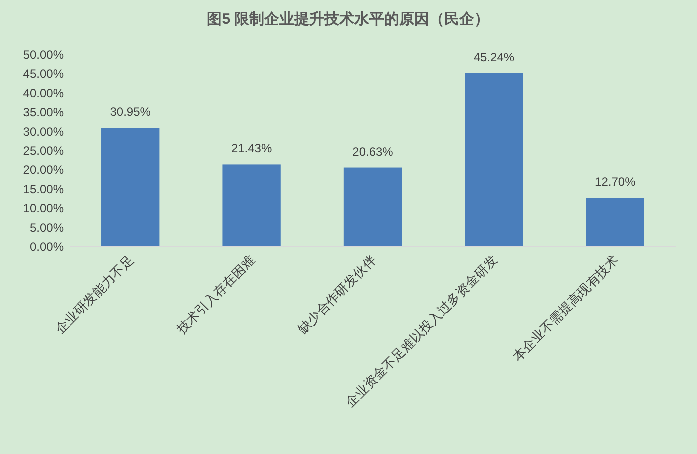 The image size is (697, 454). What do you see at coordinates (615, 182) in the screenshot?
I see `data-label: 12.70%` at bounding box center [615, 182].